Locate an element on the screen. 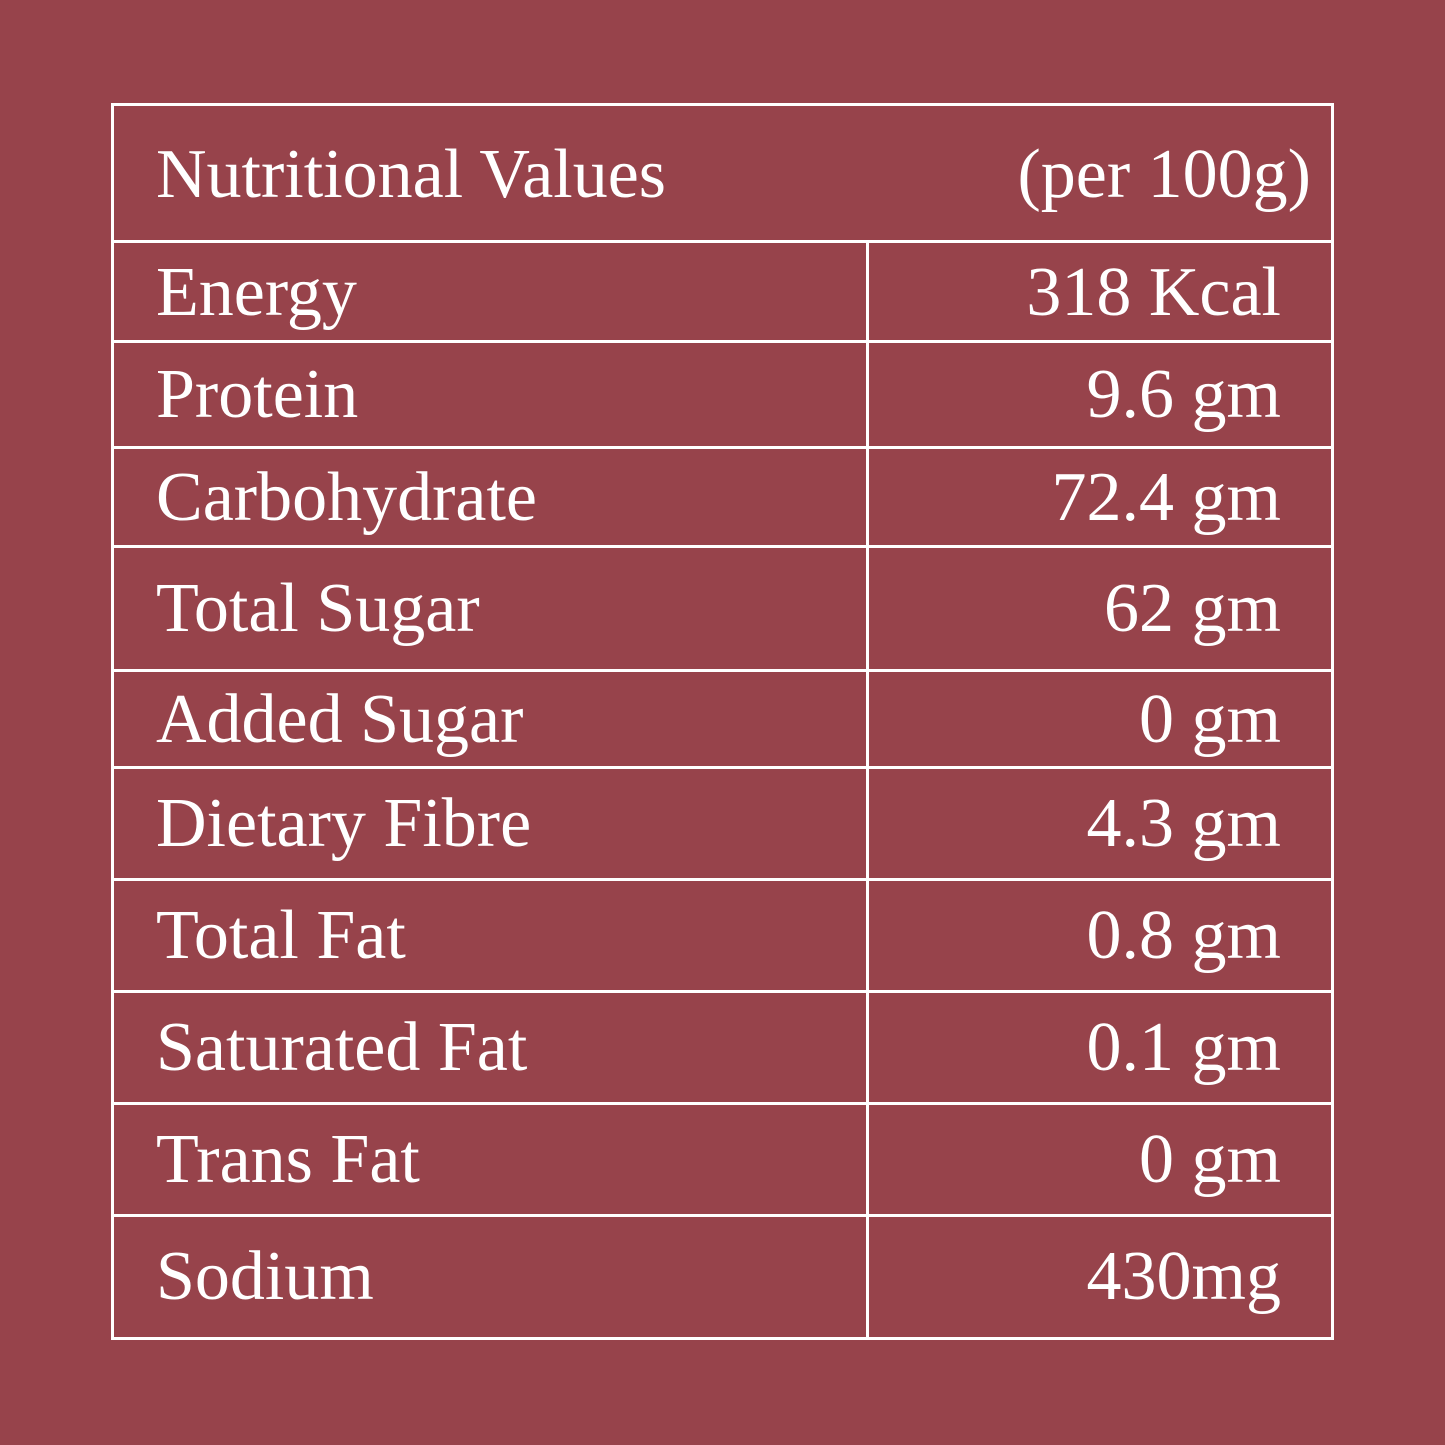  nutrient-name: Sodium is located at coordinates (265, 1276).